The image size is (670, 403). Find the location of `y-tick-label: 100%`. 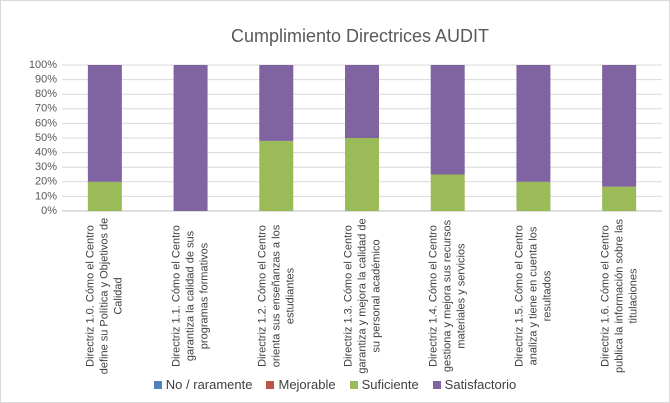

y-tick-label: 100% is located at coordinates (43, 65).